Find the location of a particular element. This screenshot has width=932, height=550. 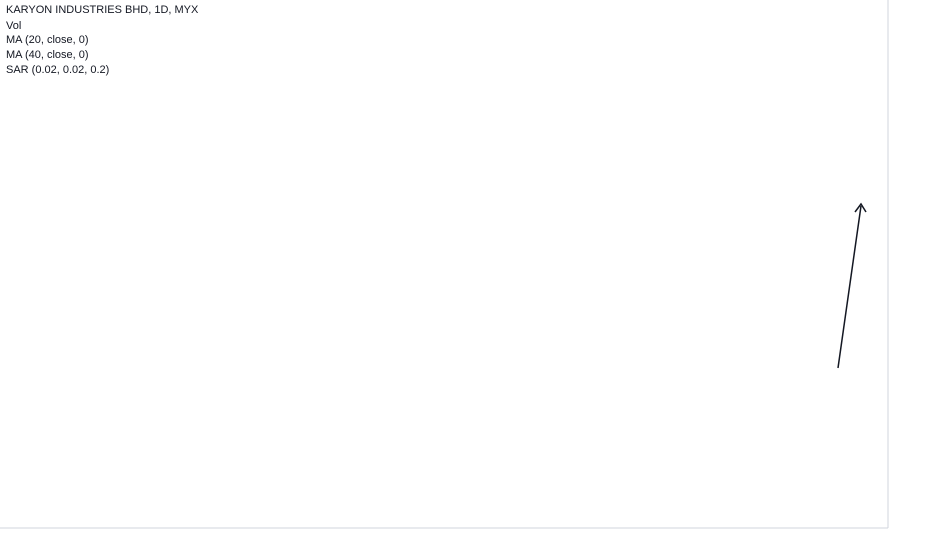

legend-entry: MA (40, close, 0) is located at coordinates (47, 55).